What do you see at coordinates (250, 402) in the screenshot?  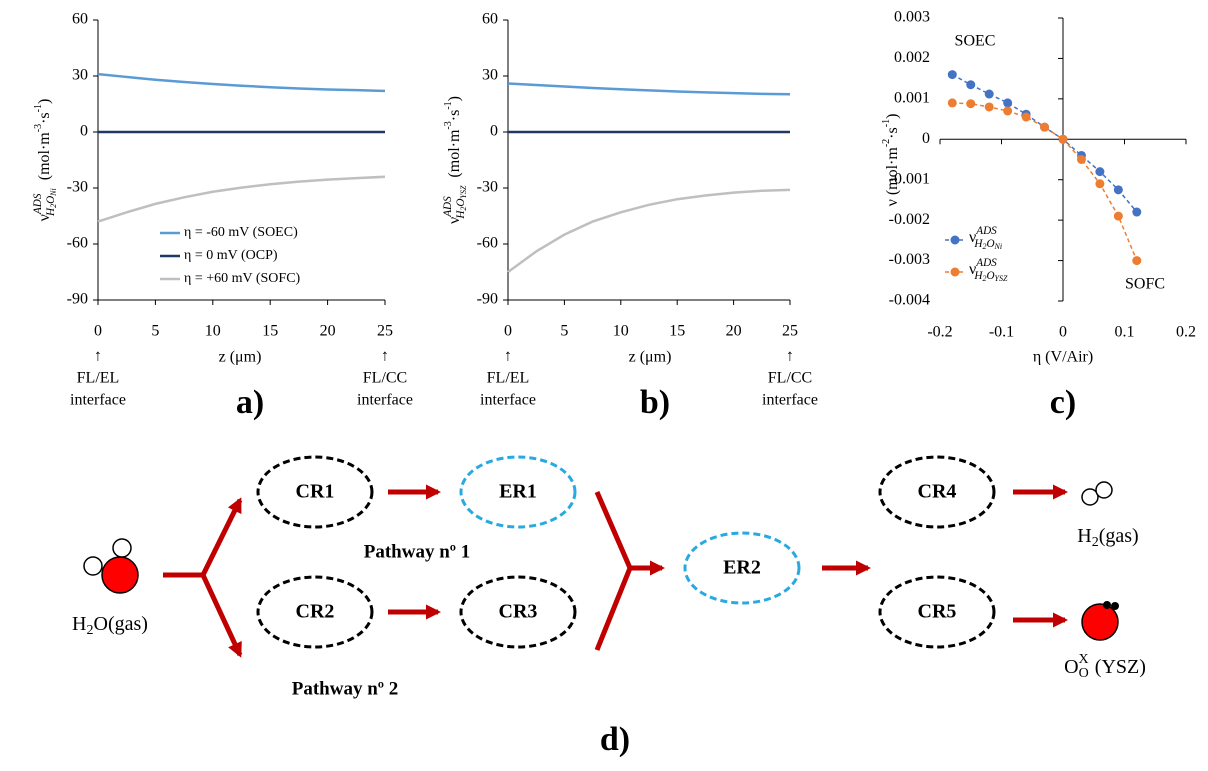 I see `panel-label: a)` at bounding box center [250, 402].